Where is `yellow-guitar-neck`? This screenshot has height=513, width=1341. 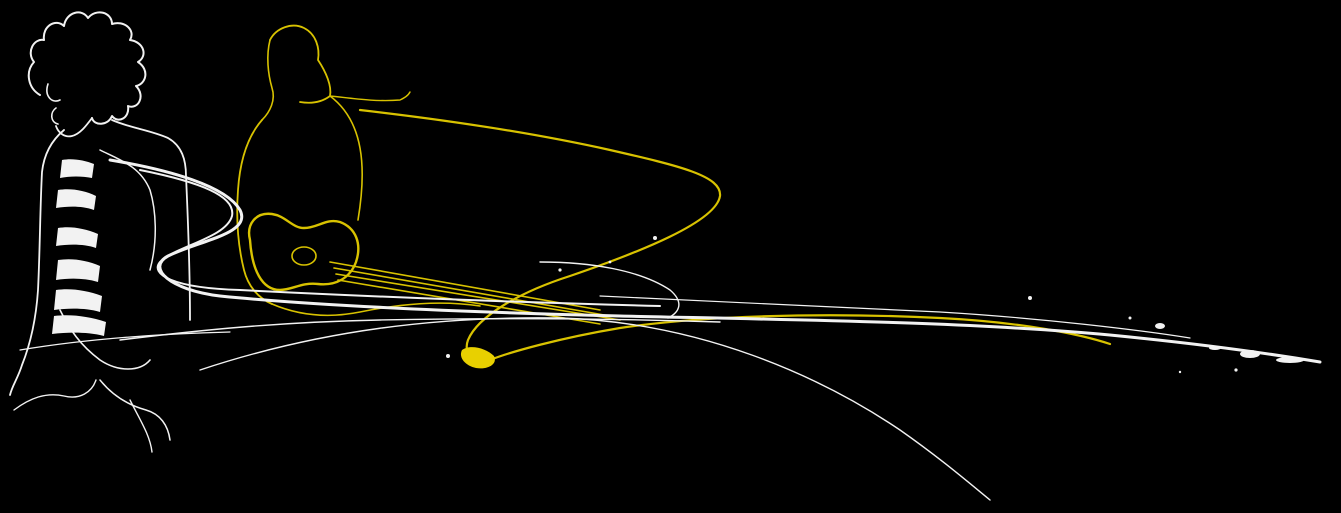 yellow-guitar-neck is located at coordinates (475, 293).